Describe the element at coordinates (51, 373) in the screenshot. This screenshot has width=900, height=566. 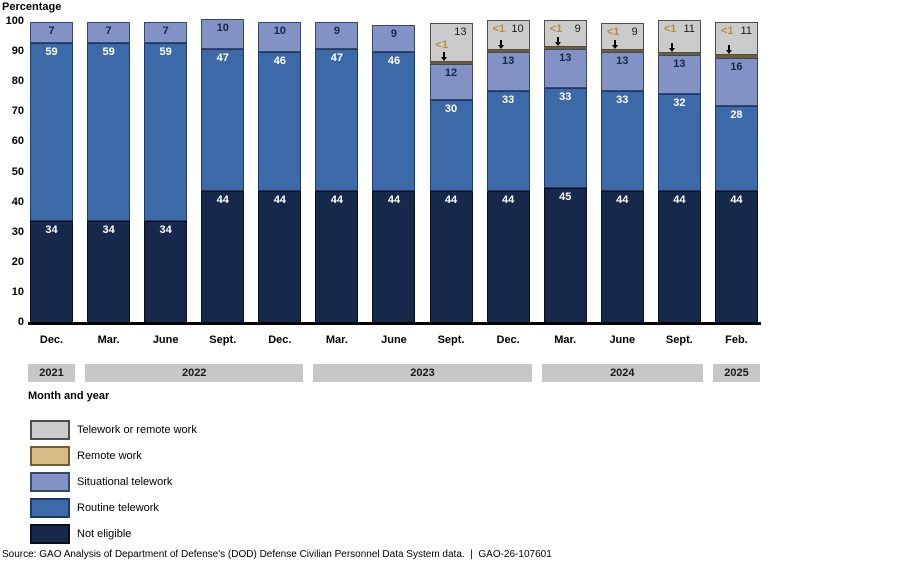
I see `year-band-2021: 2021` at that location.